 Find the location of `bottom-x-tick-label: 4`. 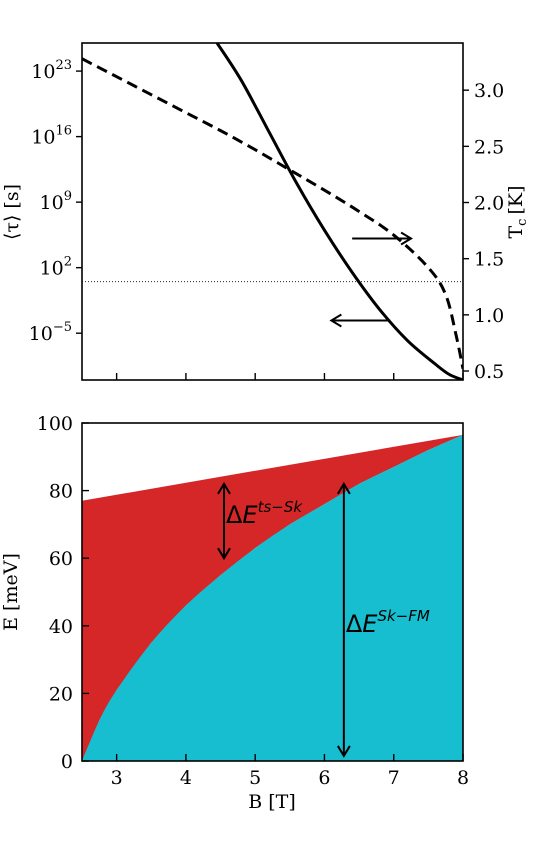

bottom-x-tick-label: 4 is located at coordinates (186, 778).